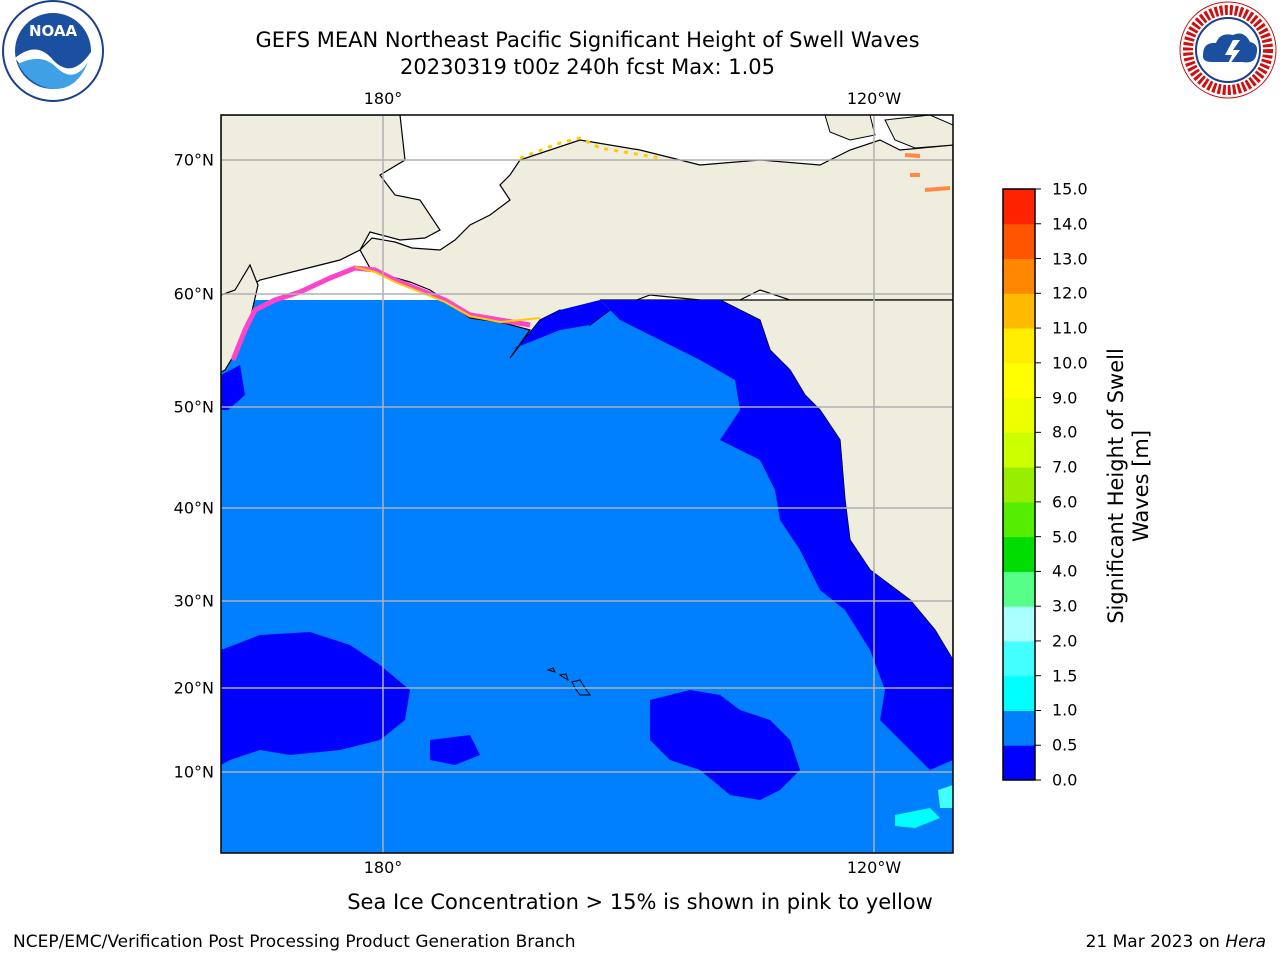 Image resolution: width=1280 pixels, height=960 pixels. I want to click on nws-logo-icon, so click(1228, 50).